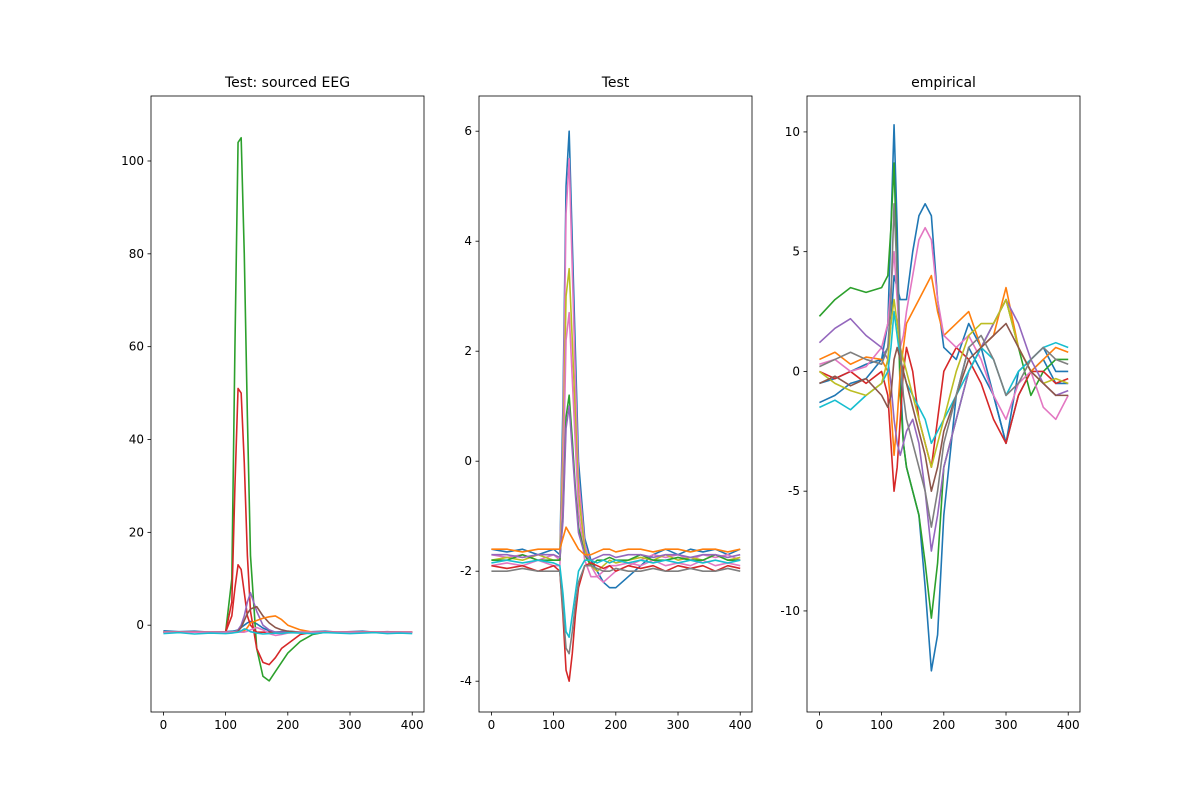 Image resolution: width=1200 pixels, height=804 pixels. What do you see at coordinates (615, 83) in the screenshot?
I see `chart-title: Test` at bounding box center [615, 83].